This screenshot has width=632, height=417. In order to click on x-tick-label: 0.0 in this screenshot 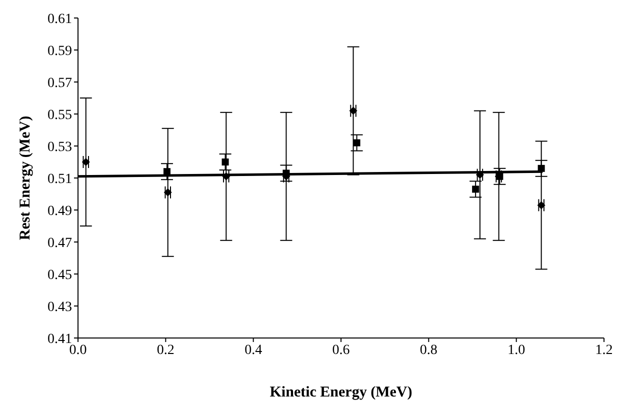, I will do `click(78, 350)`.